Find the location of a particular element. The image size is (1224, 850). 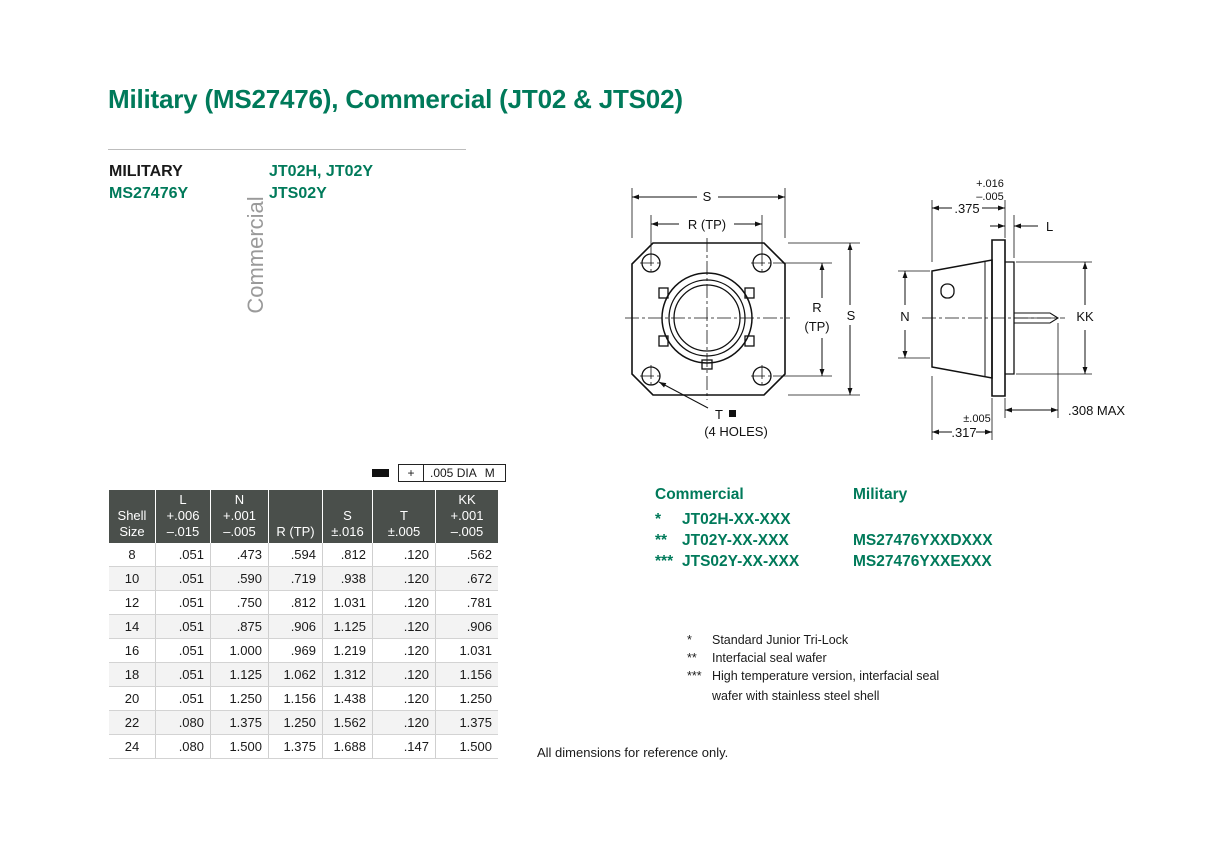

header-t: T ±.005 is located at coordinates (404, 516).